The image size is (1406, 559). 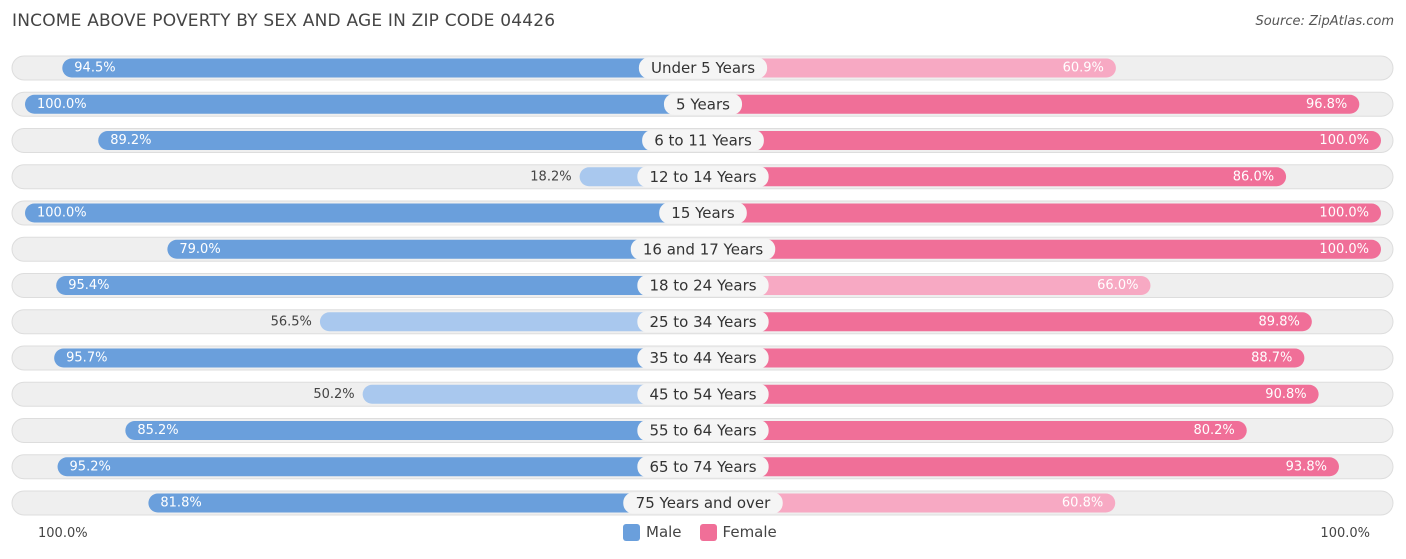 What do you see at coordinates (130, 140) in the screenshot?
I see `male-value-label: 89.2%` at bounding box center [130, 140].